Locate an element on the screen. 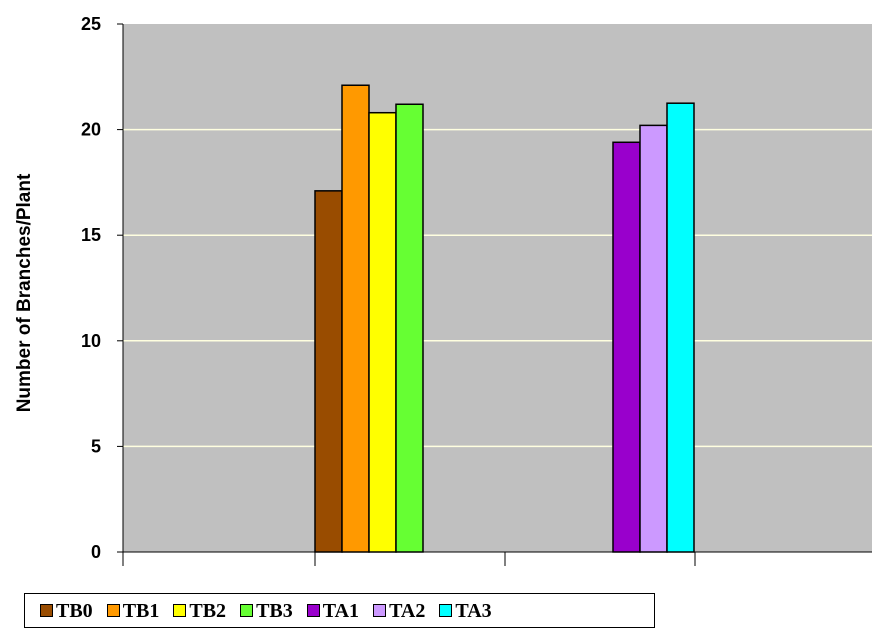 This screenshot has height=630, width=872. legend-label: TB3 is located at coordinates (274, 610).